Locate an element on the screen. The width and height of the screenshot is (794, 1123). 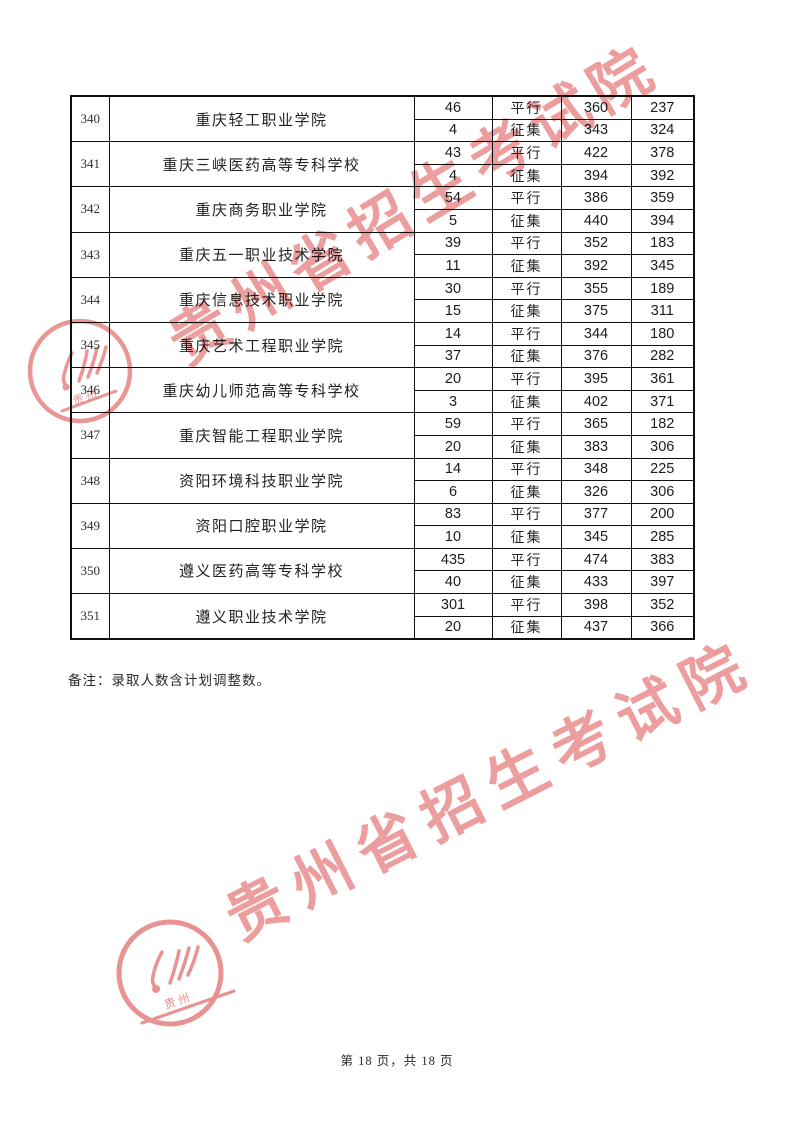
max-score-cell: 375 is located at coordinates (596, 311).